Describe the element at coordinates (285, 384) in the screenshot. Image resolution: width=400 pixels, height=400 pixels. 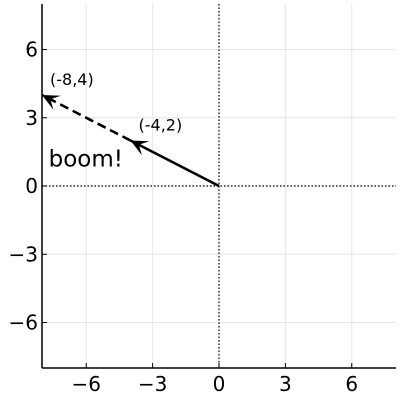
I see `x-tick-label: 3` at that location.